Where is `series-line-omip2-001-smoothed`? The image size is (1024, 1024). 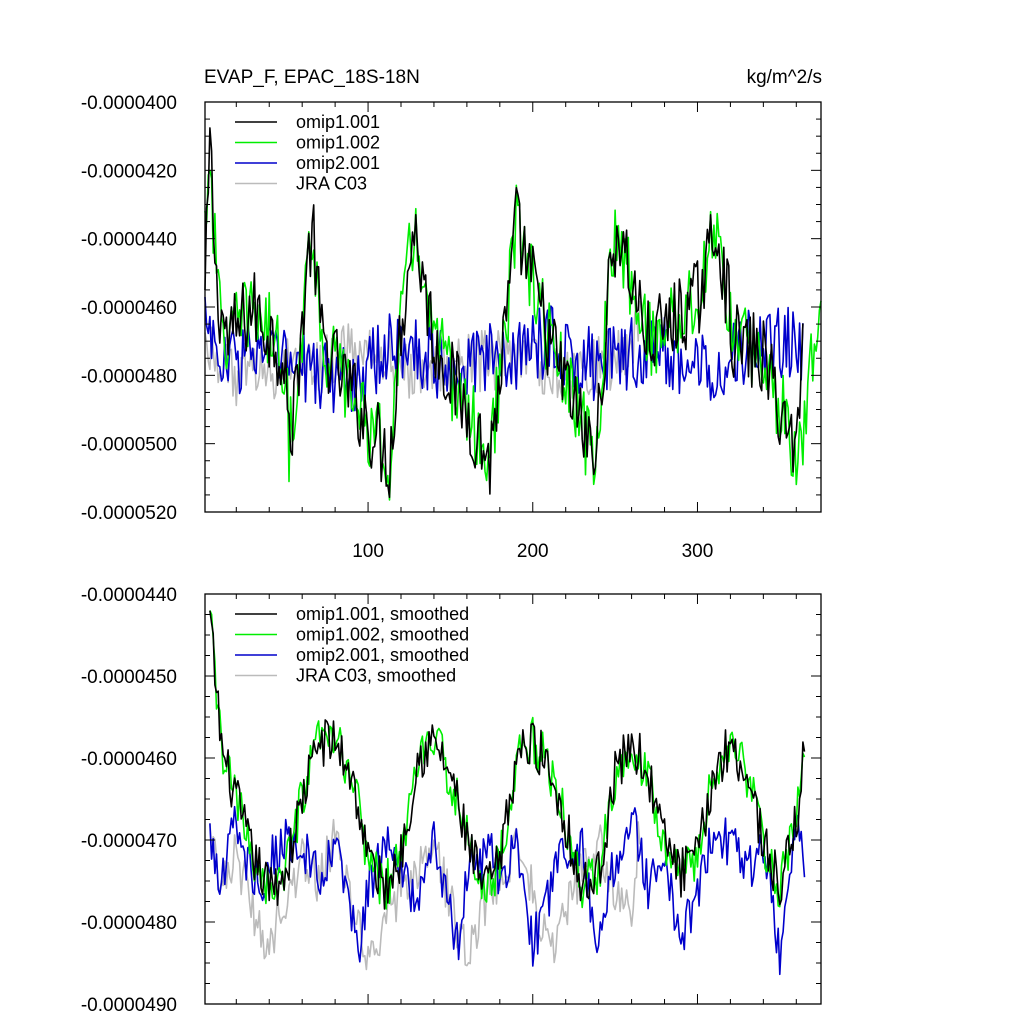
series-line-omip2-001-smoothed is located at coordinates (507, 890).